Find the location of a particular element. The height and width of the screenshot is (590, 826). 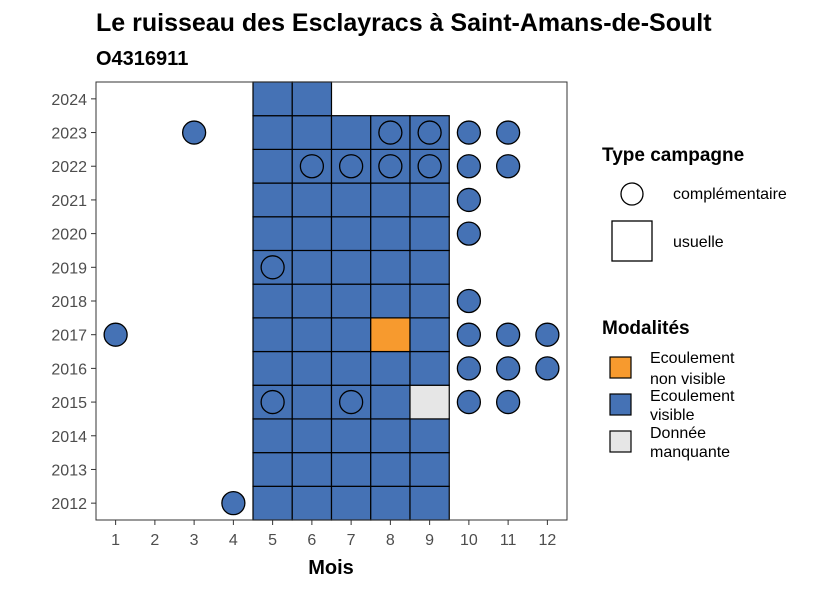

x-tick-label: 1 is located at coordinates (115, 540).